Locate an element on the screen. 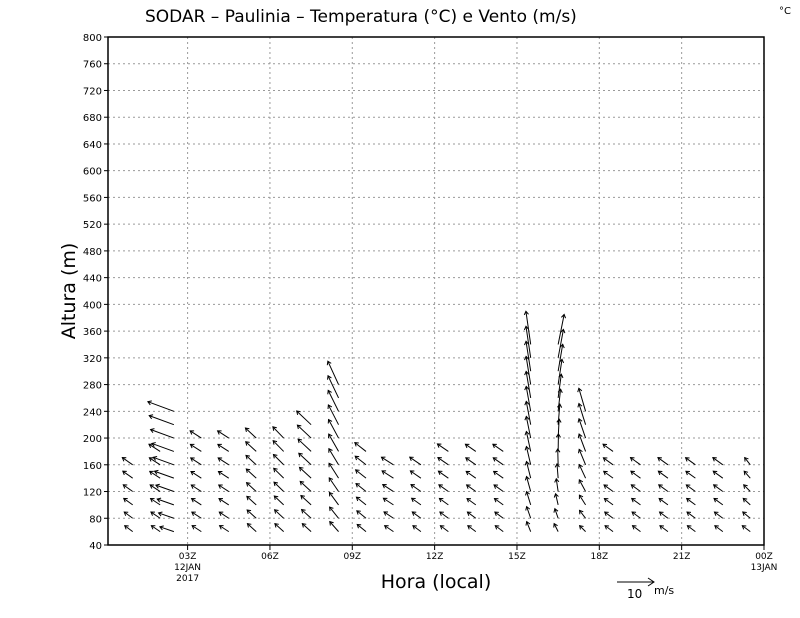  unit-corner-label: °C is located at coordinates (785, 11).